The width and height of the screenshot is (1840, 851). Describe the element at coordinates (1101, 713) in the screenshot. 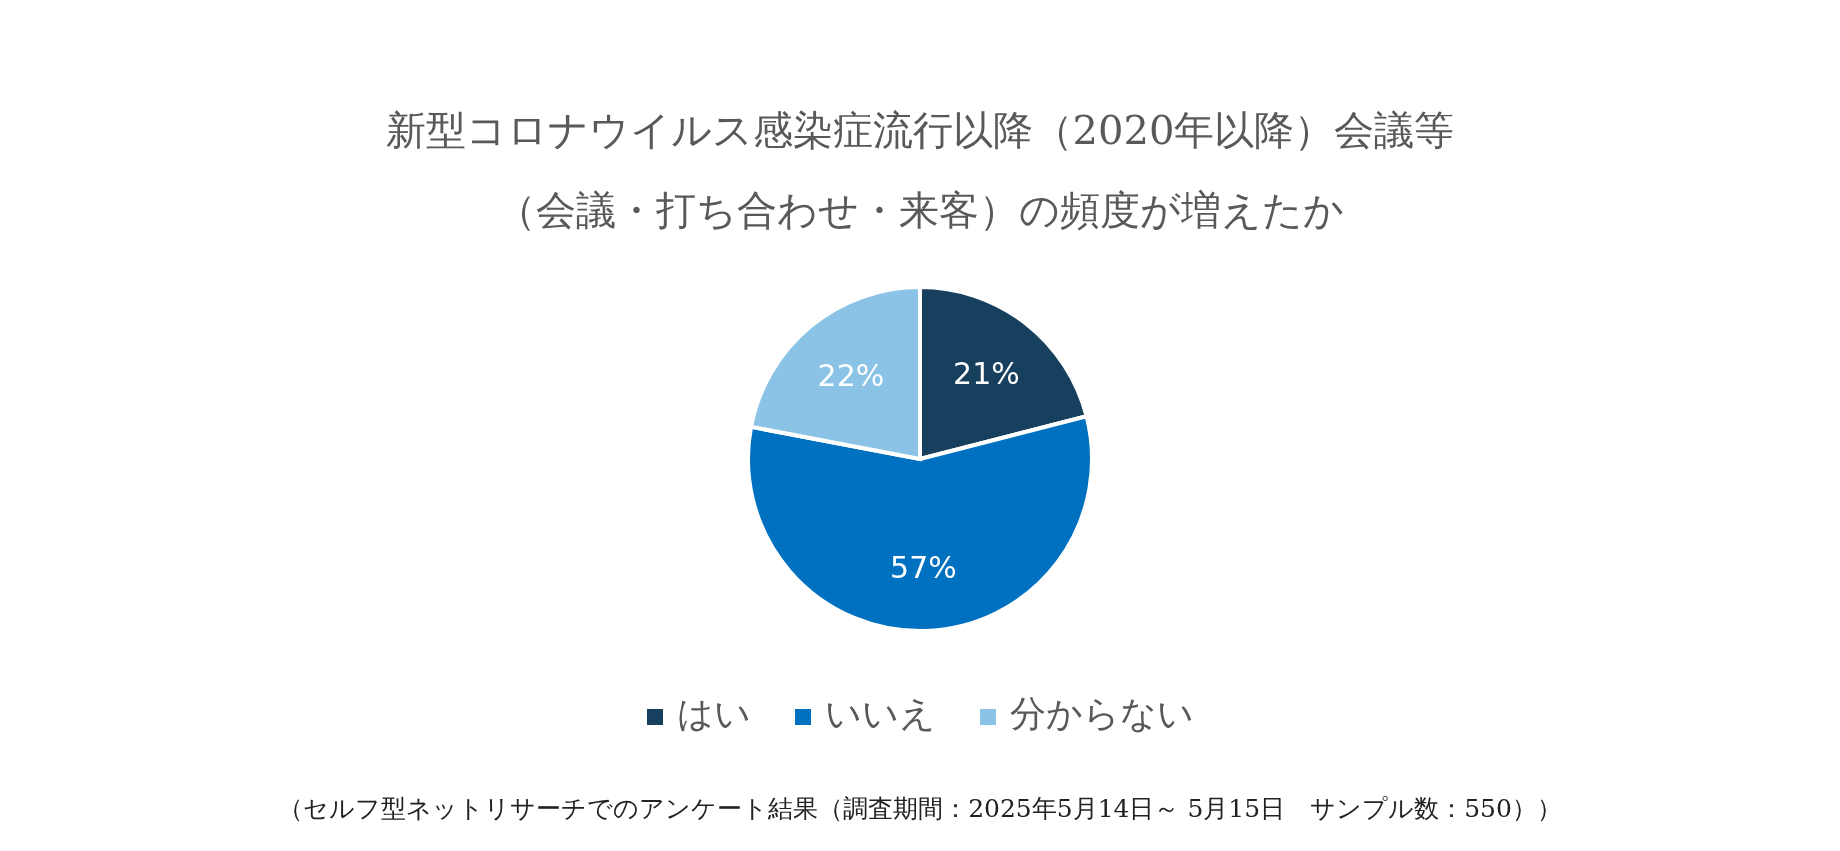

I see `legend-label: 分からない` at that location.